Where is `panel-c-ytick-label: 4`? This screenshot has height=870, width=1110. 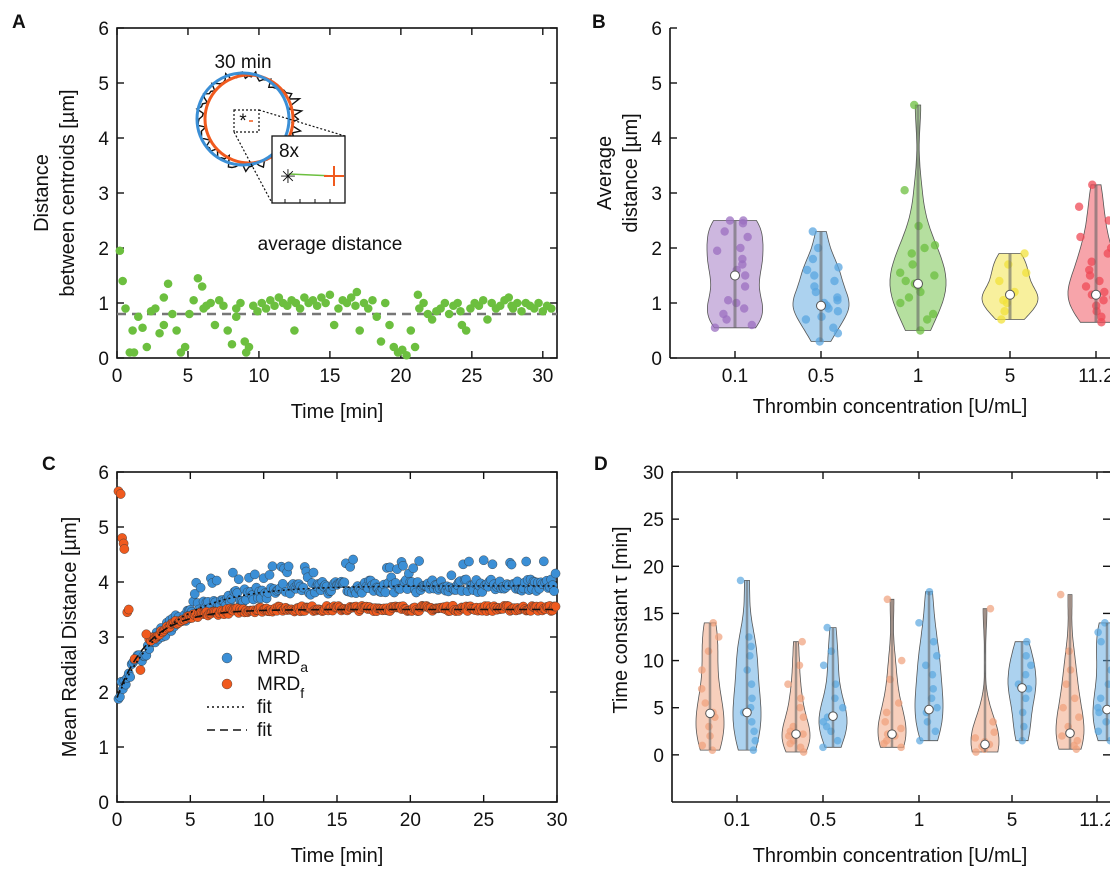 panel-c-ytick-label: 4 is located at coordinates (103, 583).